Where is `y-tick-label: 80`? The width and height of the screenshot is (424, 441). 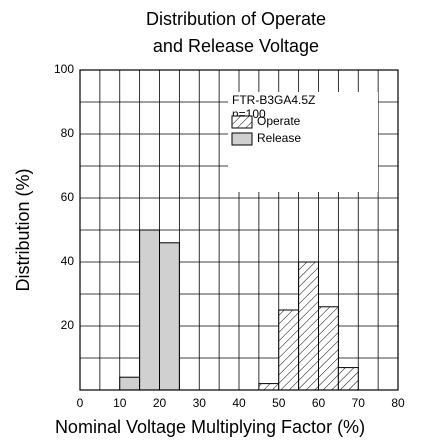
y-tick-label: 80 is located at coordinates (68, 133).